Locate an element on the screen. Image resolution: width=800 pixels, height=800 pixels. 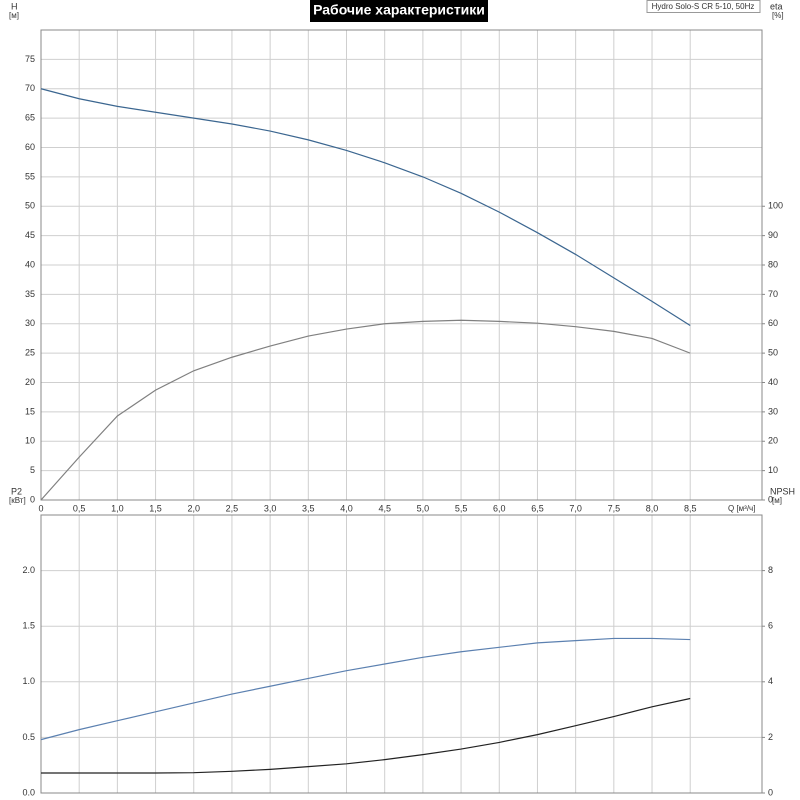
y-tick-label: 0.0 is located at coordinates (28, 792).